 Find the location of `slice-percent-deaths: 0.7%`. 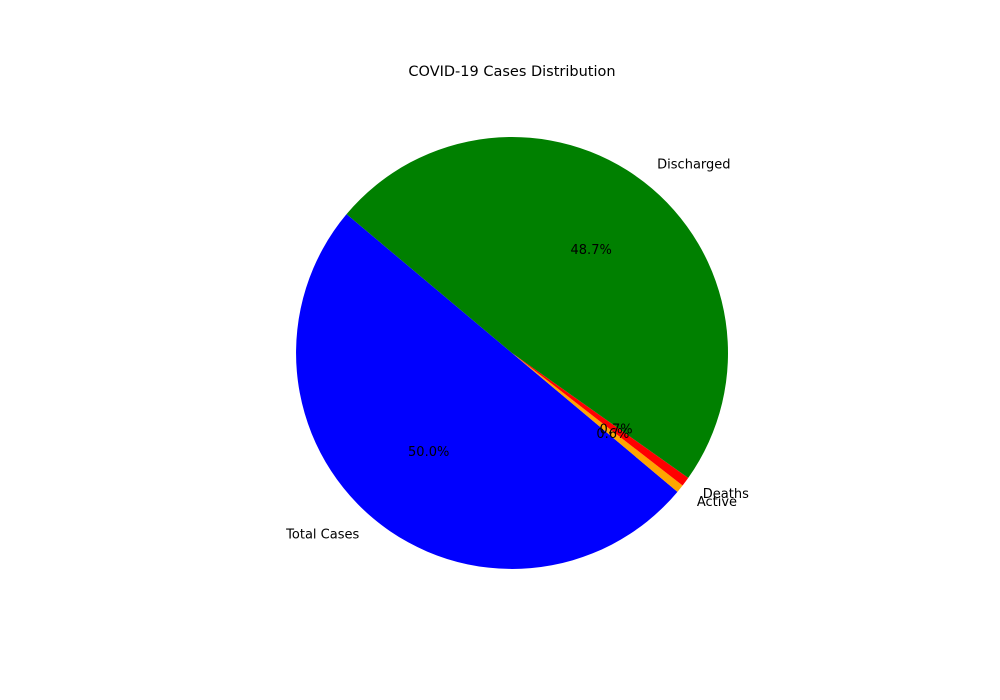

slice-percent-deaths: 0.7% is located at coordinates (616, 430).